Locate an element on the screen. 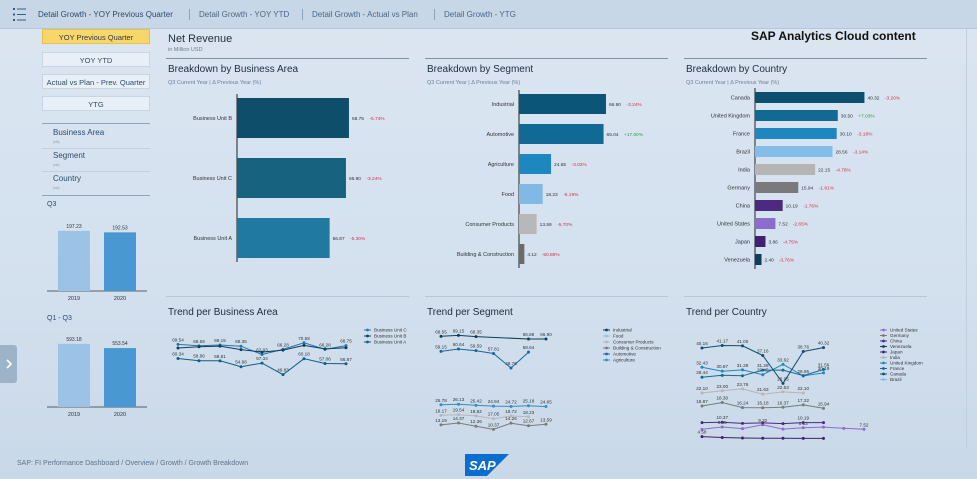  category-label: United Kingdom is located at coordinates (731, 117).